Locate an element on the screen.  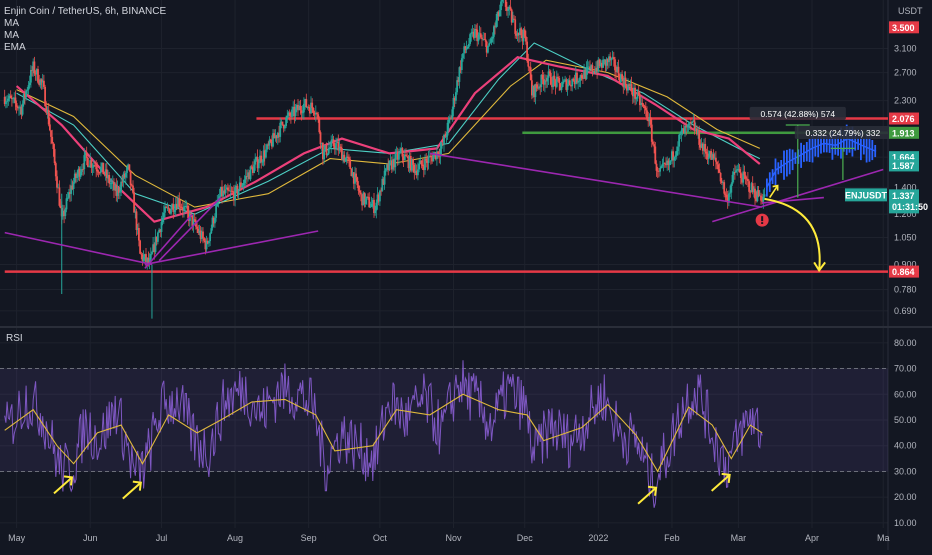
price-tick-label: 1.400 is located at coordinates (905, 187).